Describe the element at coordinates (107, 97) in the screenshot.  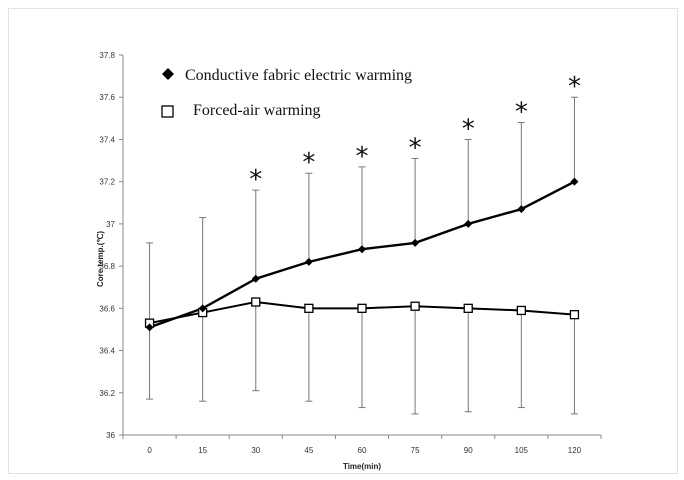
I see `y-tick-label: 37.6` at that location.